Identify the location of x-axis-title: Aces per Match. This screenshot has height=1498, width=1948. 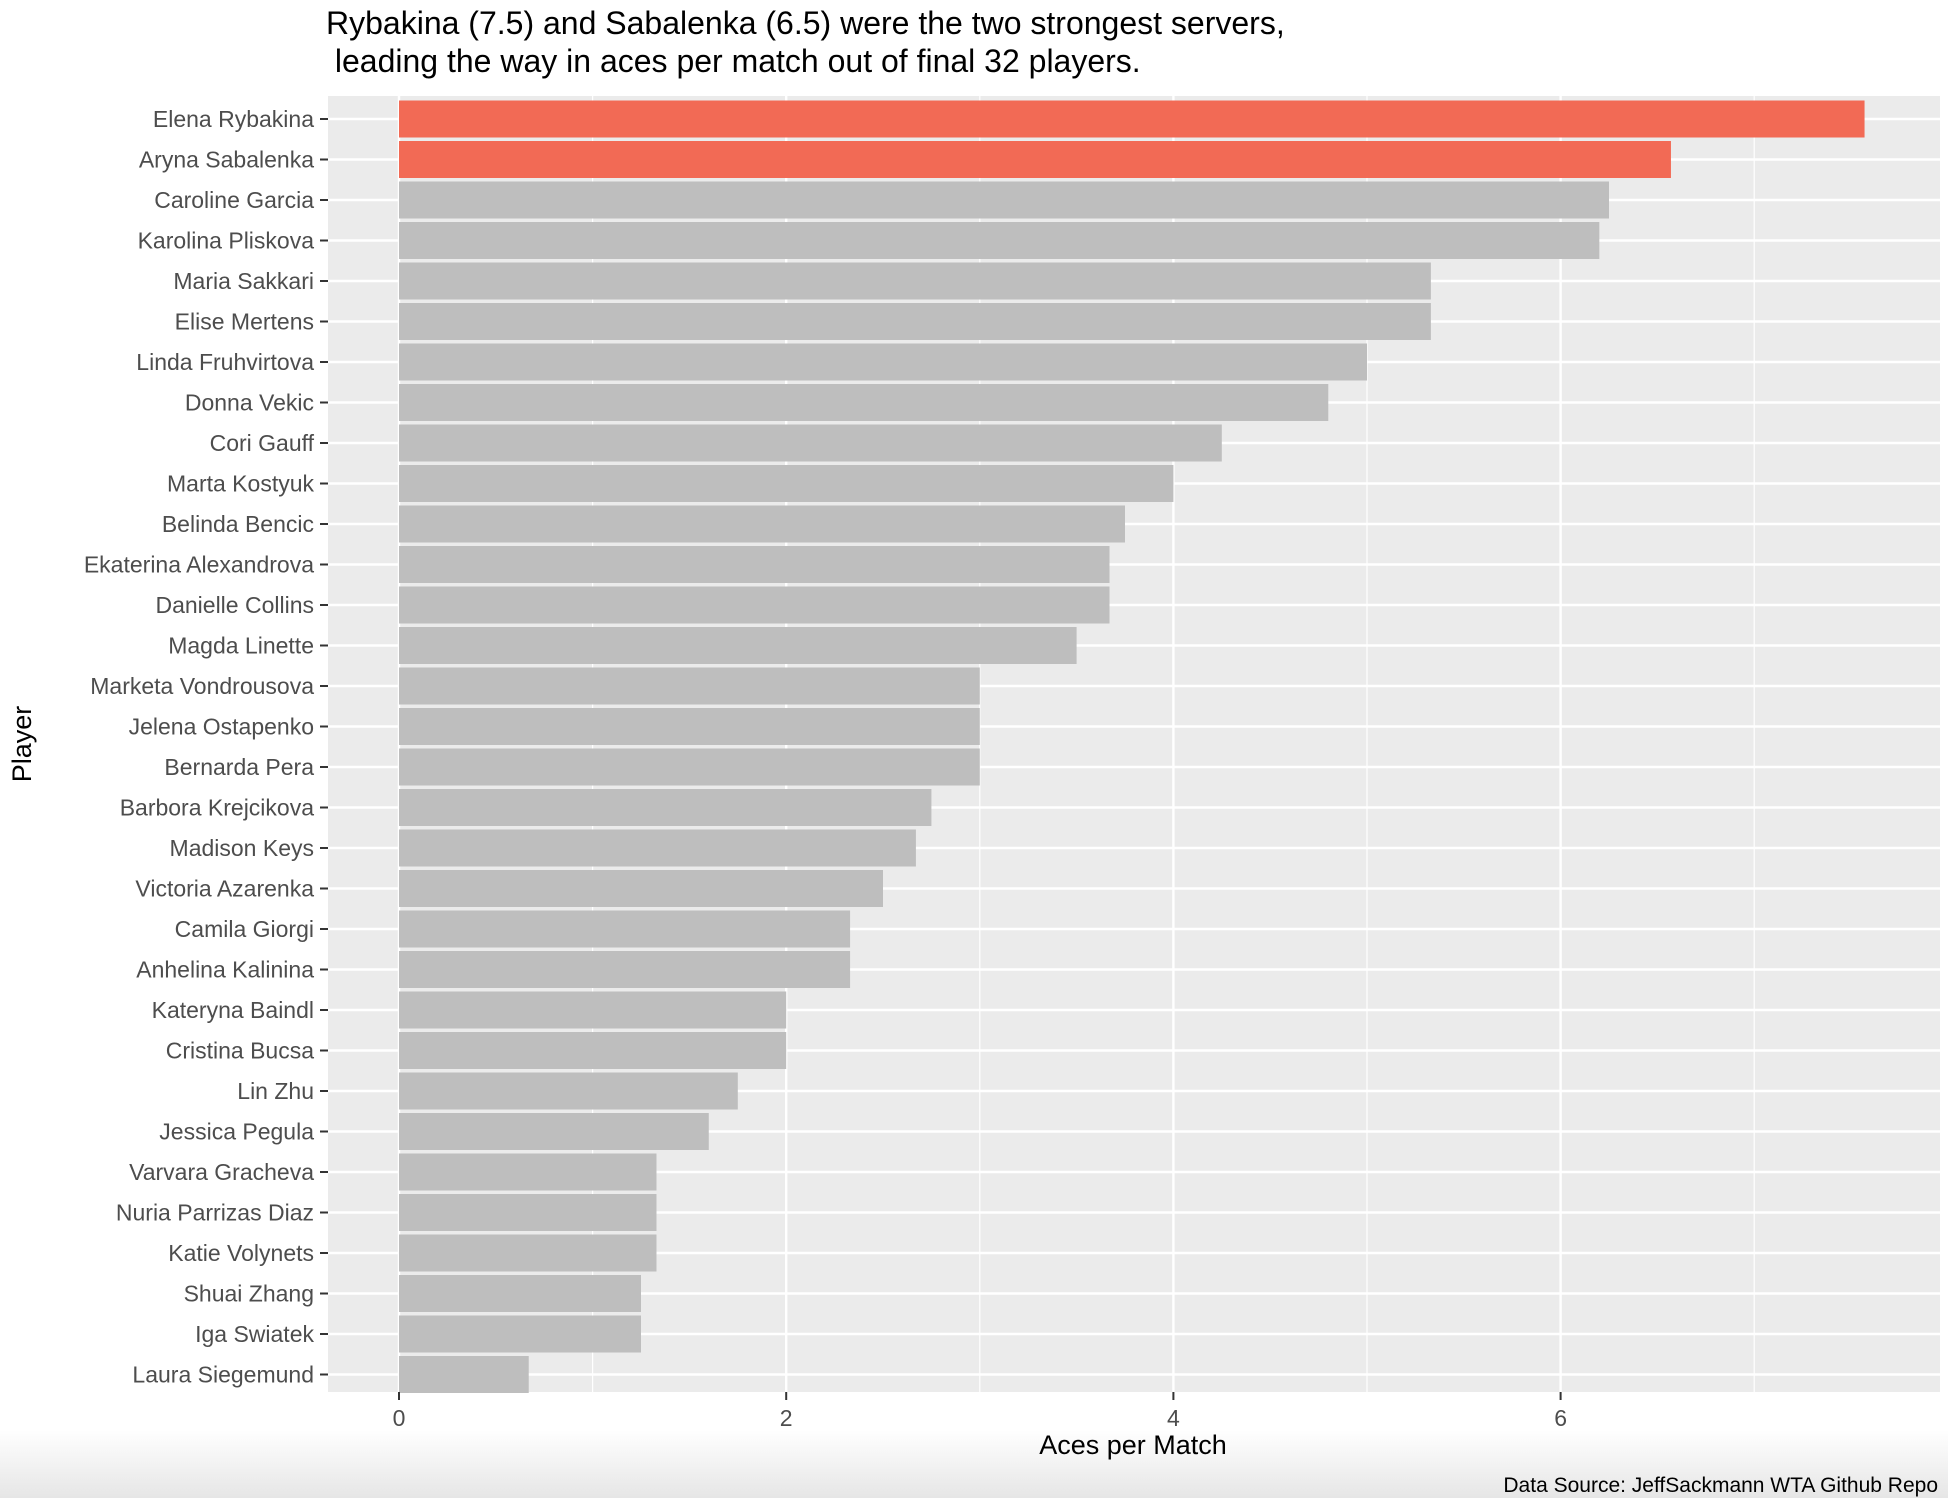
(1133, 1445).